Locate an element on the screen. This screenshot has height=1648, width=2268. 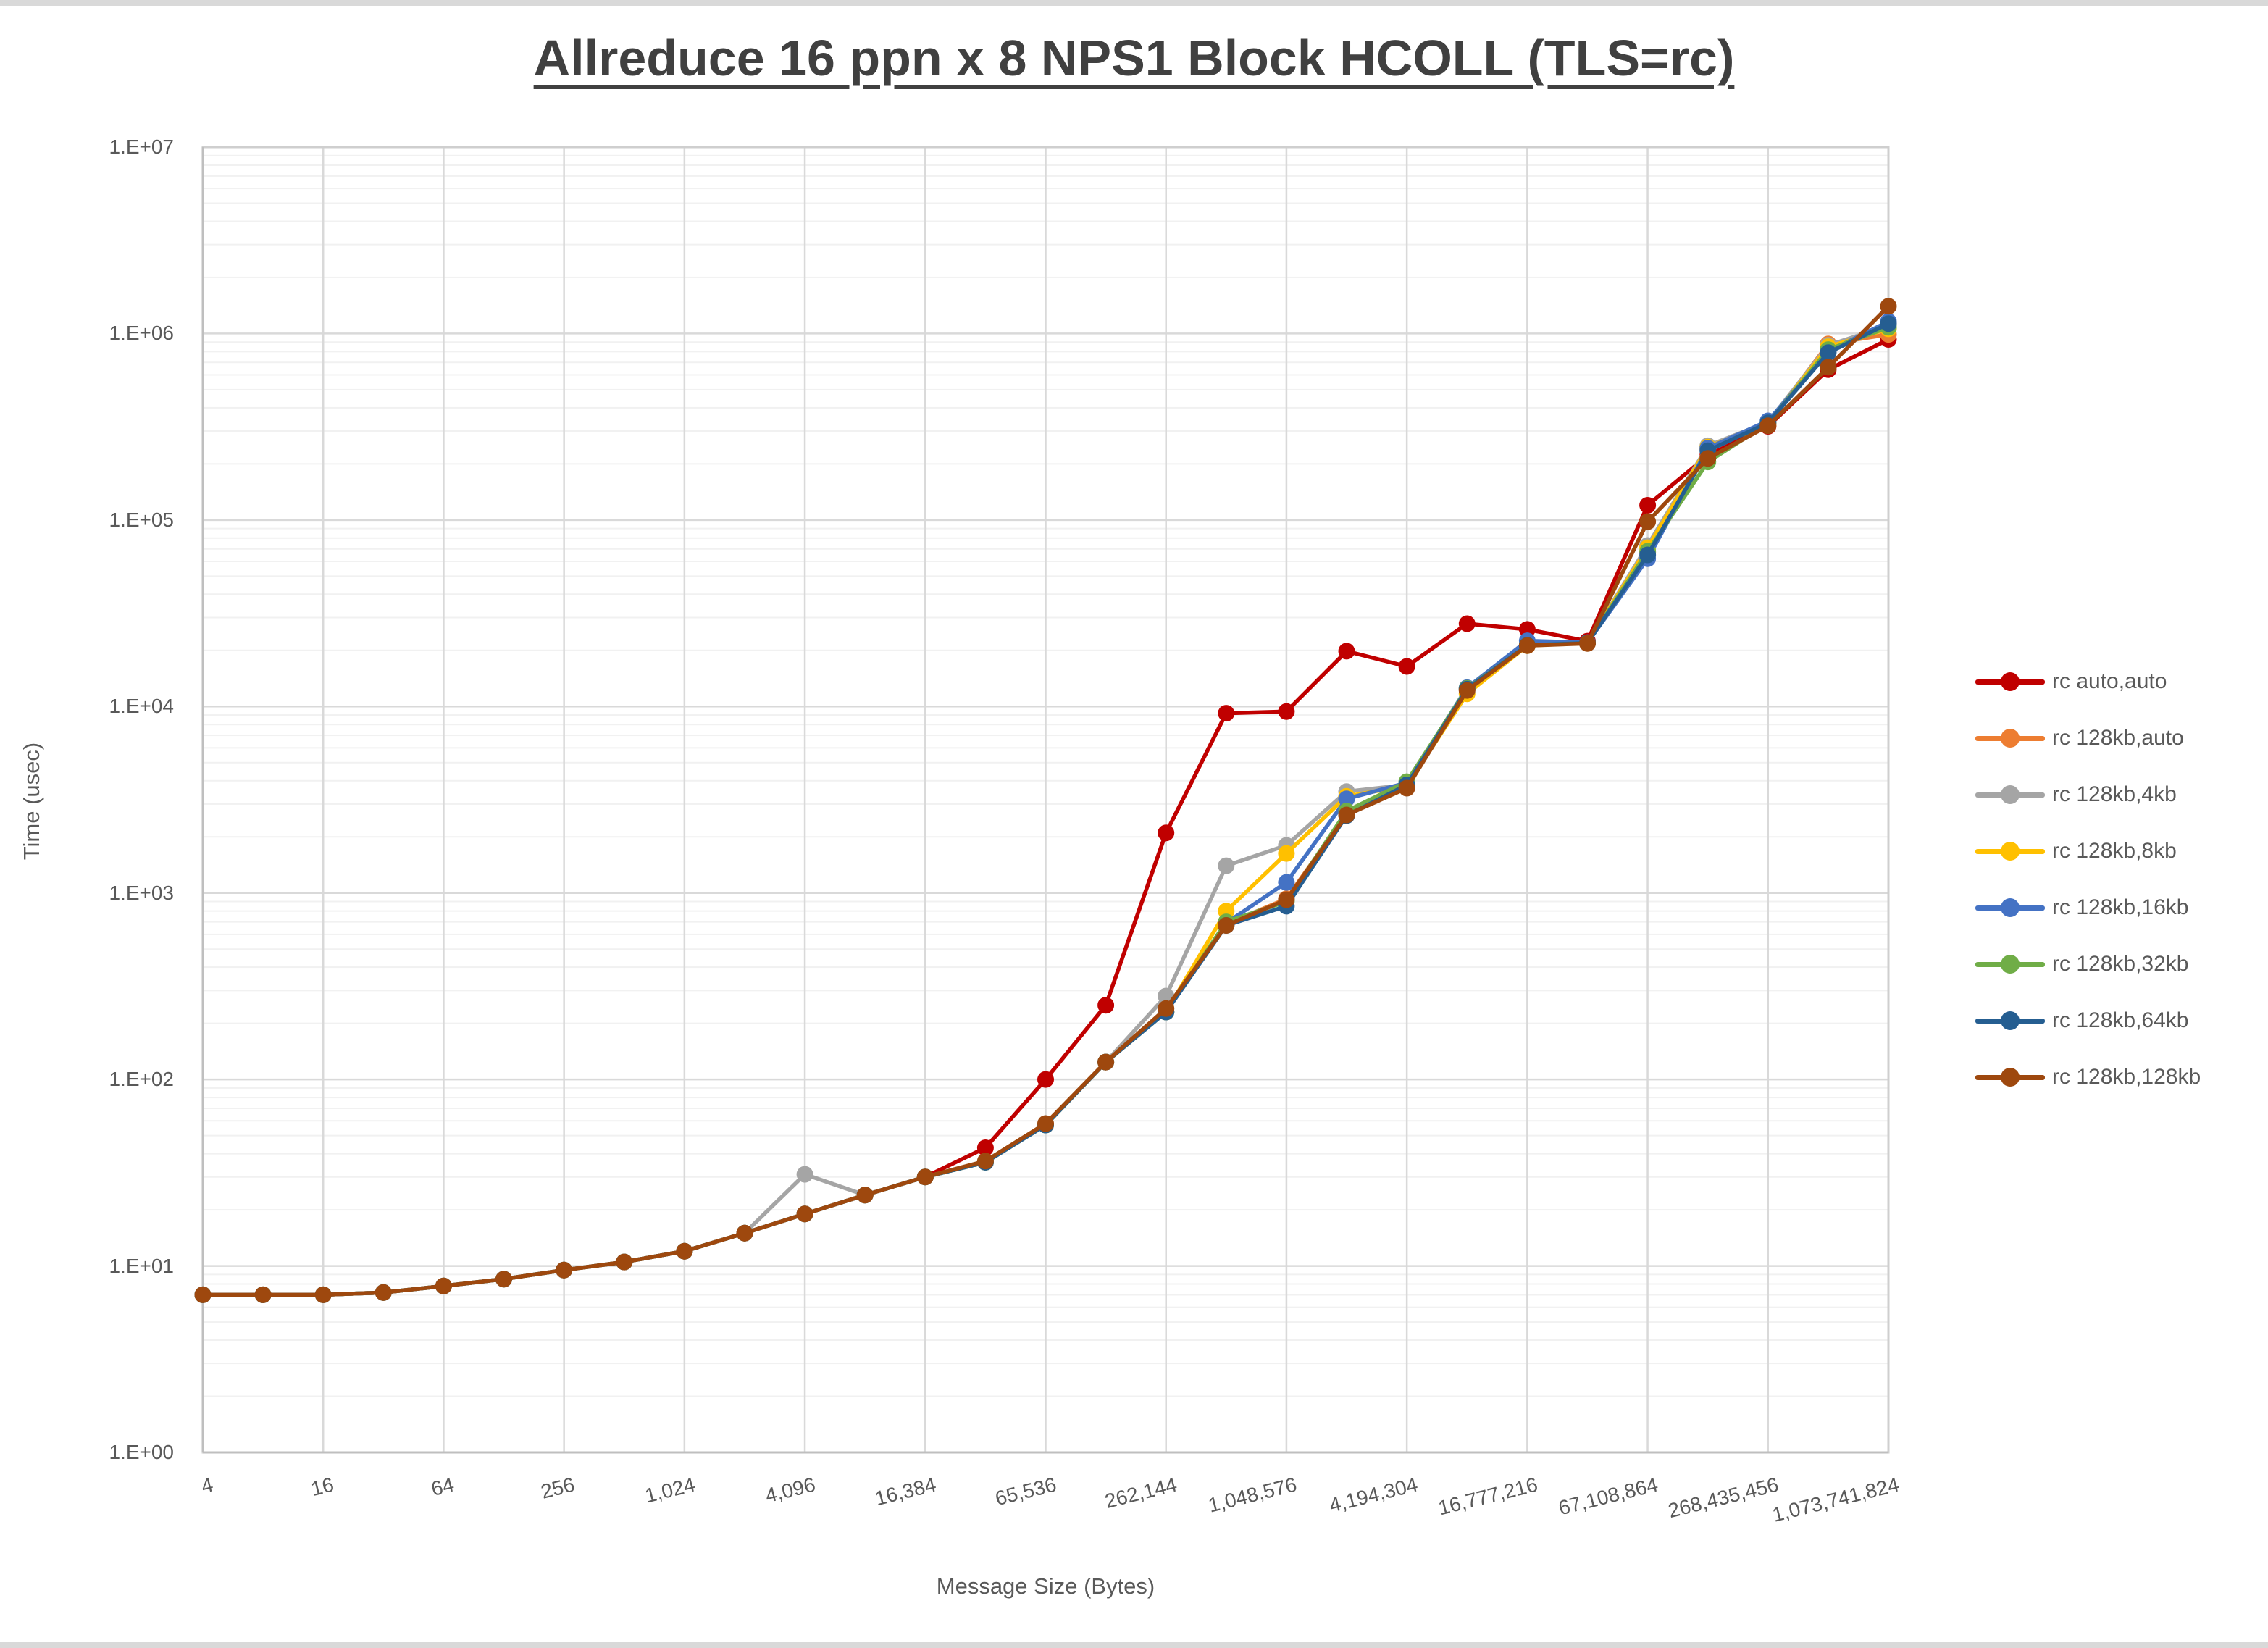
legend-label: rc 128kb,8kb is located at coordinates (2115, 851).